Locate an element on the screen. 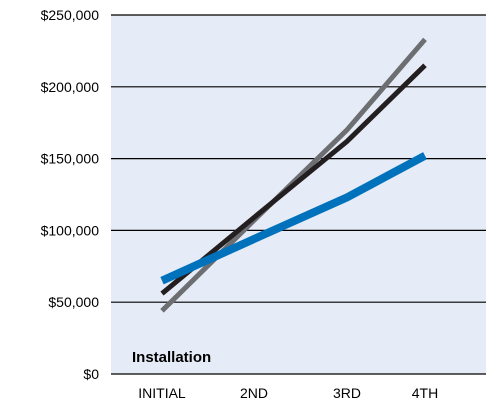 Image resolution: width=486 pixels, height=409 pixels. chart-annotation: Installation is located at coordinates (171, 357).